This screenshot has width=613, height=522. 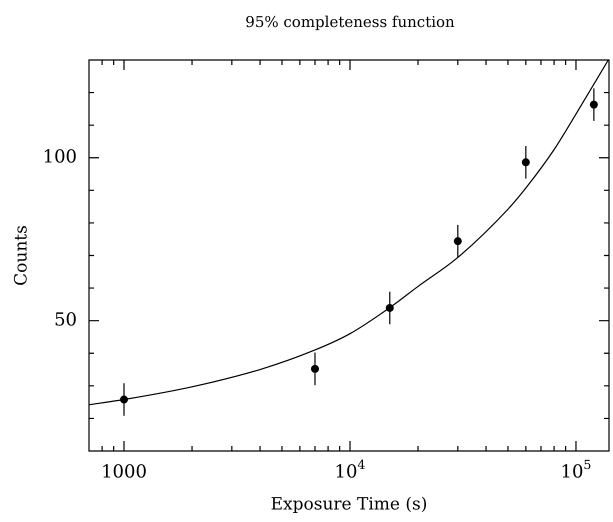 I want to click on x-axis-title: Exposure Time (s), so click(x=349, y=504).